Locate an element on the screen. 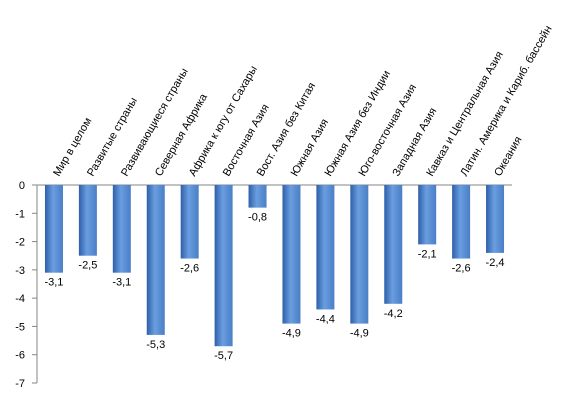 The height and width of the screenshot is (408, 569). category-label: Вост. Азия без Китая is located at coordinates (286, 130).